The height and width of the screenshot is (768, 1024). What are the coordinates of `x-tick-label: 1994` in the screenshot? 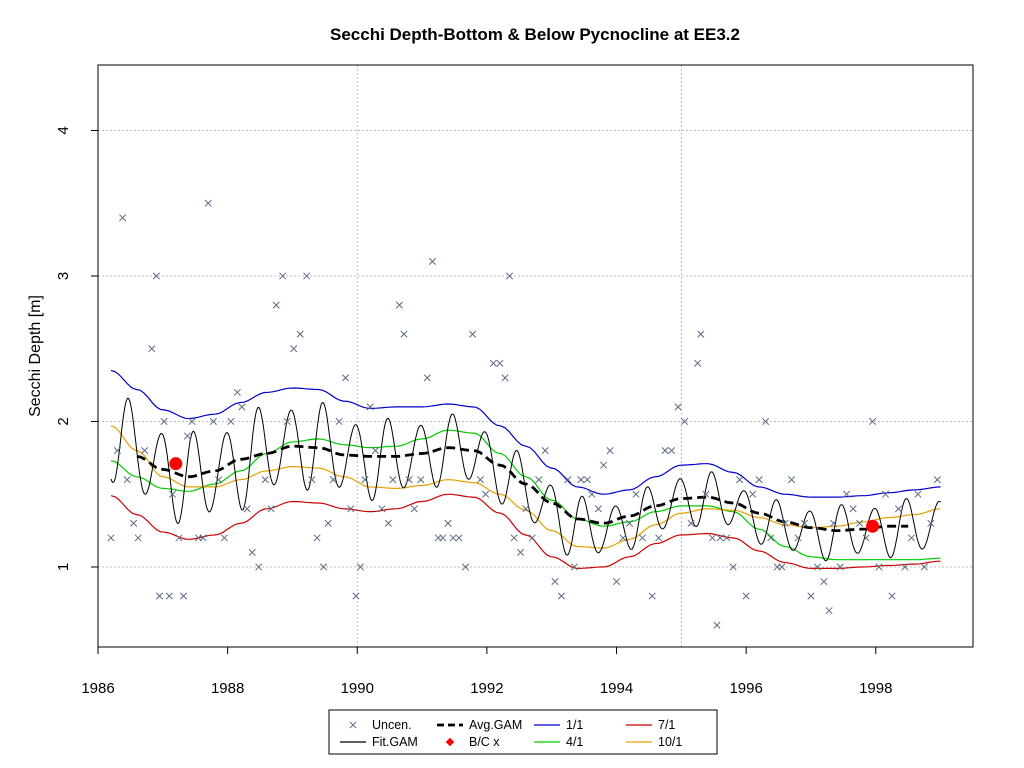 It's located at (616, 688).